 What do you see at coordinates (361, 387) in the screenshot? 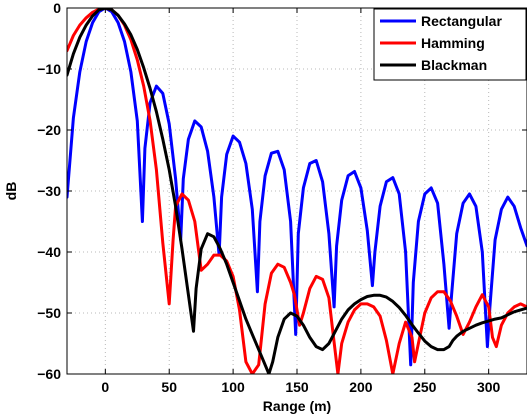
I see `x-tick-label: 200` at bounding box center [361, 387].